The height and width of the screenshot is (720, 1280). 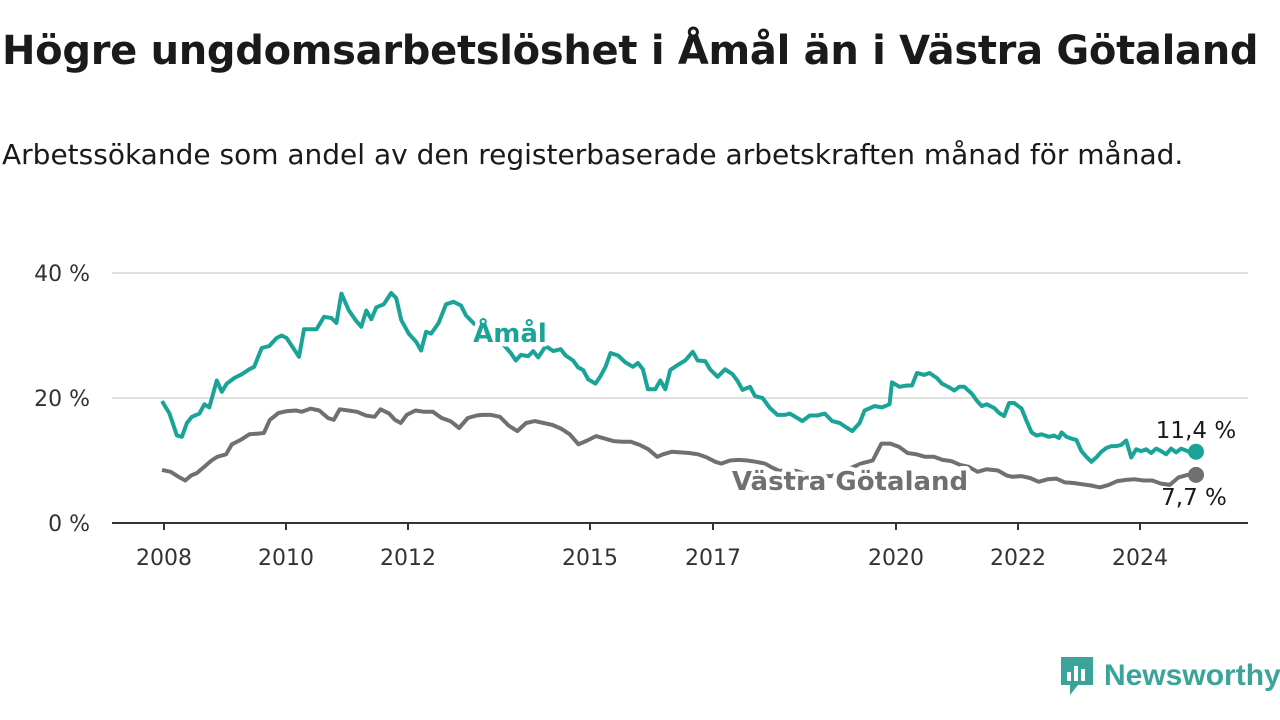 I want to click on series-label-vastra-gotaland: Västra Götaland, so click(x=850, y=482).